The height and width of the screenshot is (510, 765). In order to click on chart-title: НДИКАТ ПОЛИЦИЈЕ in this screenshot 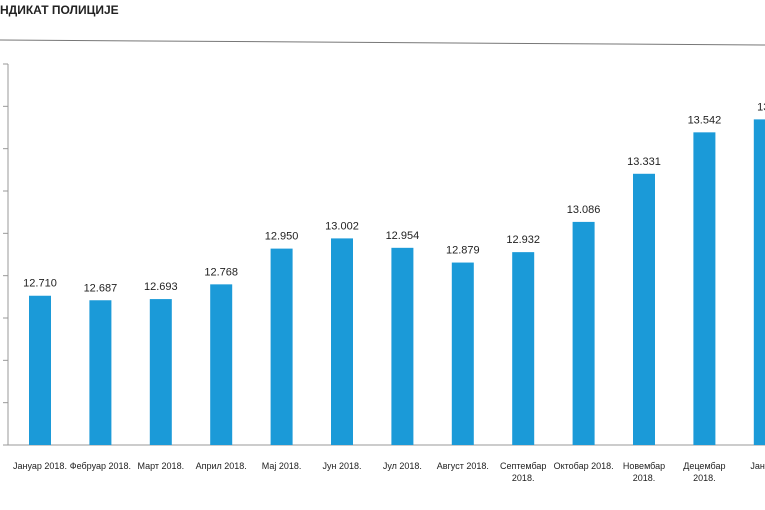, I will do `click(59, 10)`.